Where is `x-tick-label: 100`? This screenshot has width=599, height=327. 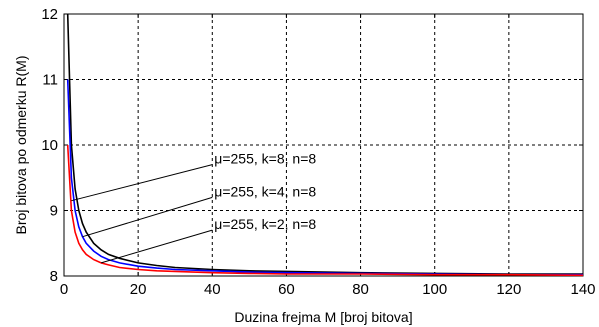 x-tick-label: 100 is located at coordinates (434, 289).